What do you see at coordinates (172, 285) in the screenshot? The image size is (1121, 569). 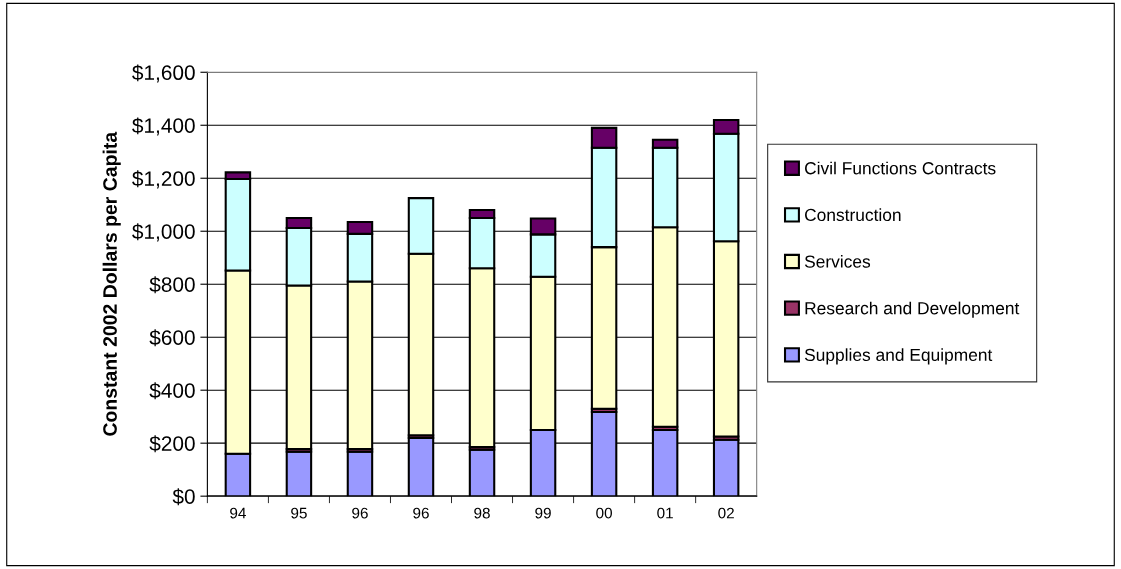 I see `y-tick-label: $800` at bounding box center [172, 285].